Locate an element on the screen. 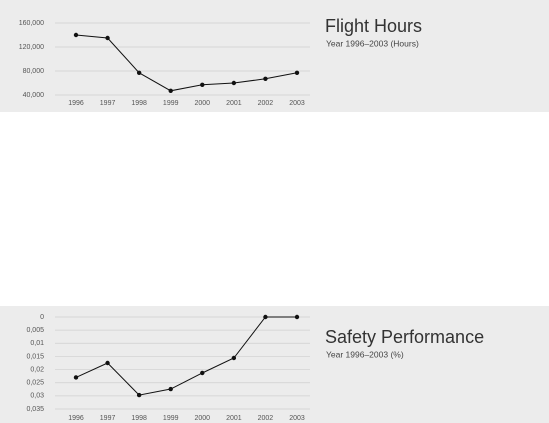 The width and height of the screenshot is (549, 423). y-tick-label: 0,005 is located at coordinates (35, 330).